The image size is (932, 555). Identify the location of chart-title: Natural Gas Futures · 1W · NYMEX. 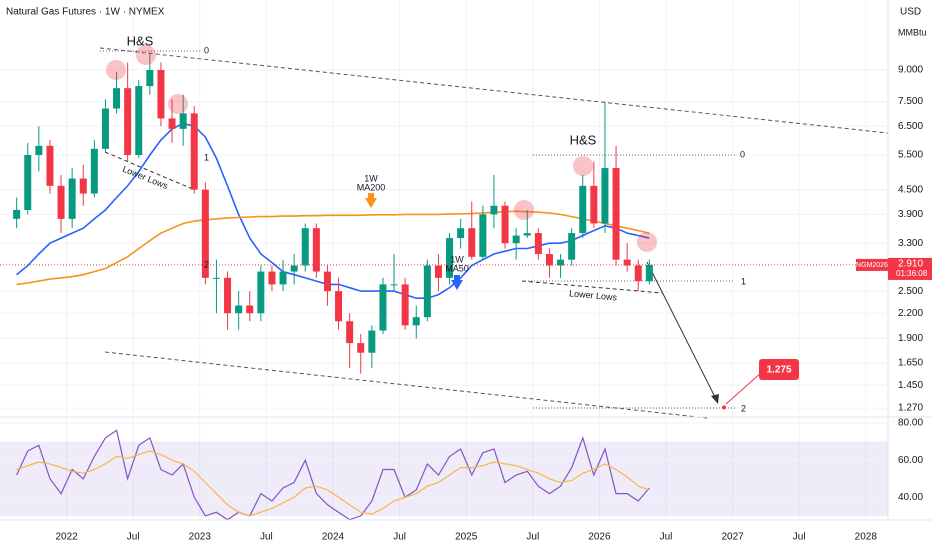
(85, 12).